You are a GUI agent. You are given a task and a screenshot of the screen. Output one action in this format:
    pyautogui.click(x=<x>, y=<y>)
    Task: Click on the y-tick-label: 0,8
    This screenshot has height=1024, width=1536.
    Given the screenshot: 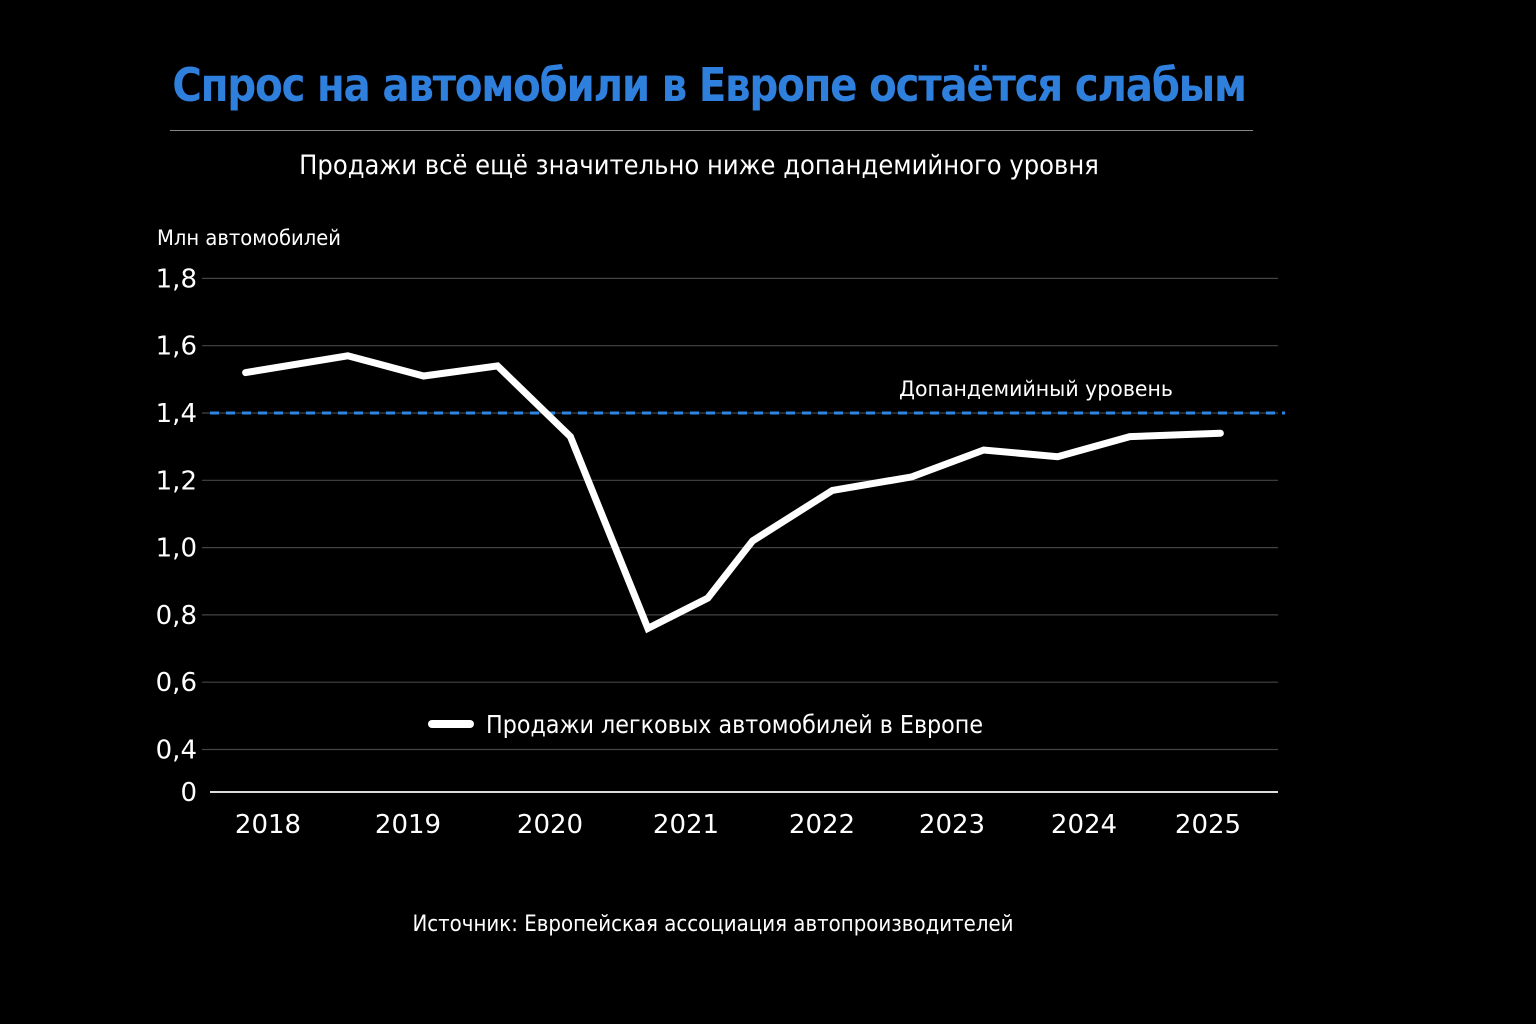 What is the action you would take?
    pyautogui.click(x=176, y=616)
    